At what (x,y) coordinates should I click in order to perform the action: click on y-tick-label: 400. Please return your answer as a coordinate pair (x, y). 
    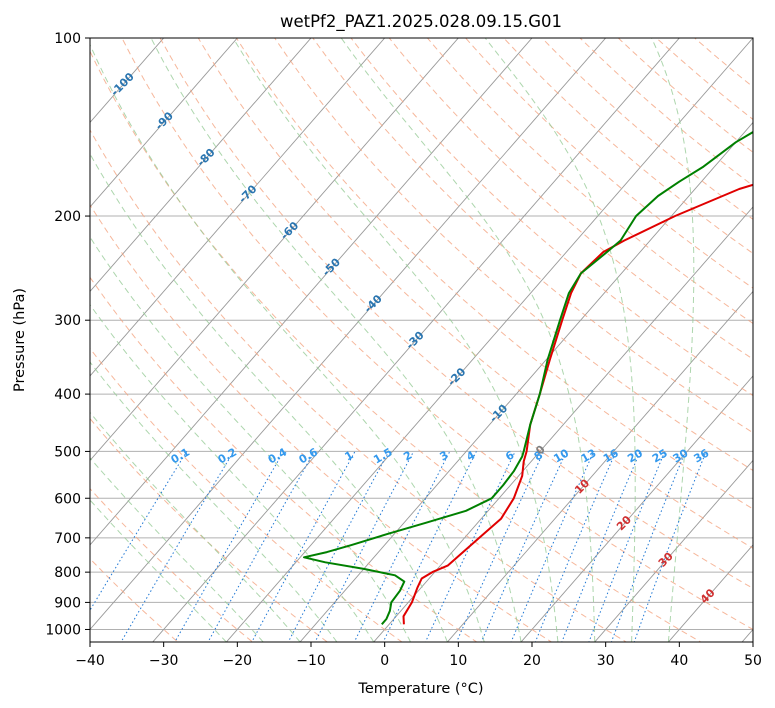
    Looking at the image, I should click on (67, 395).